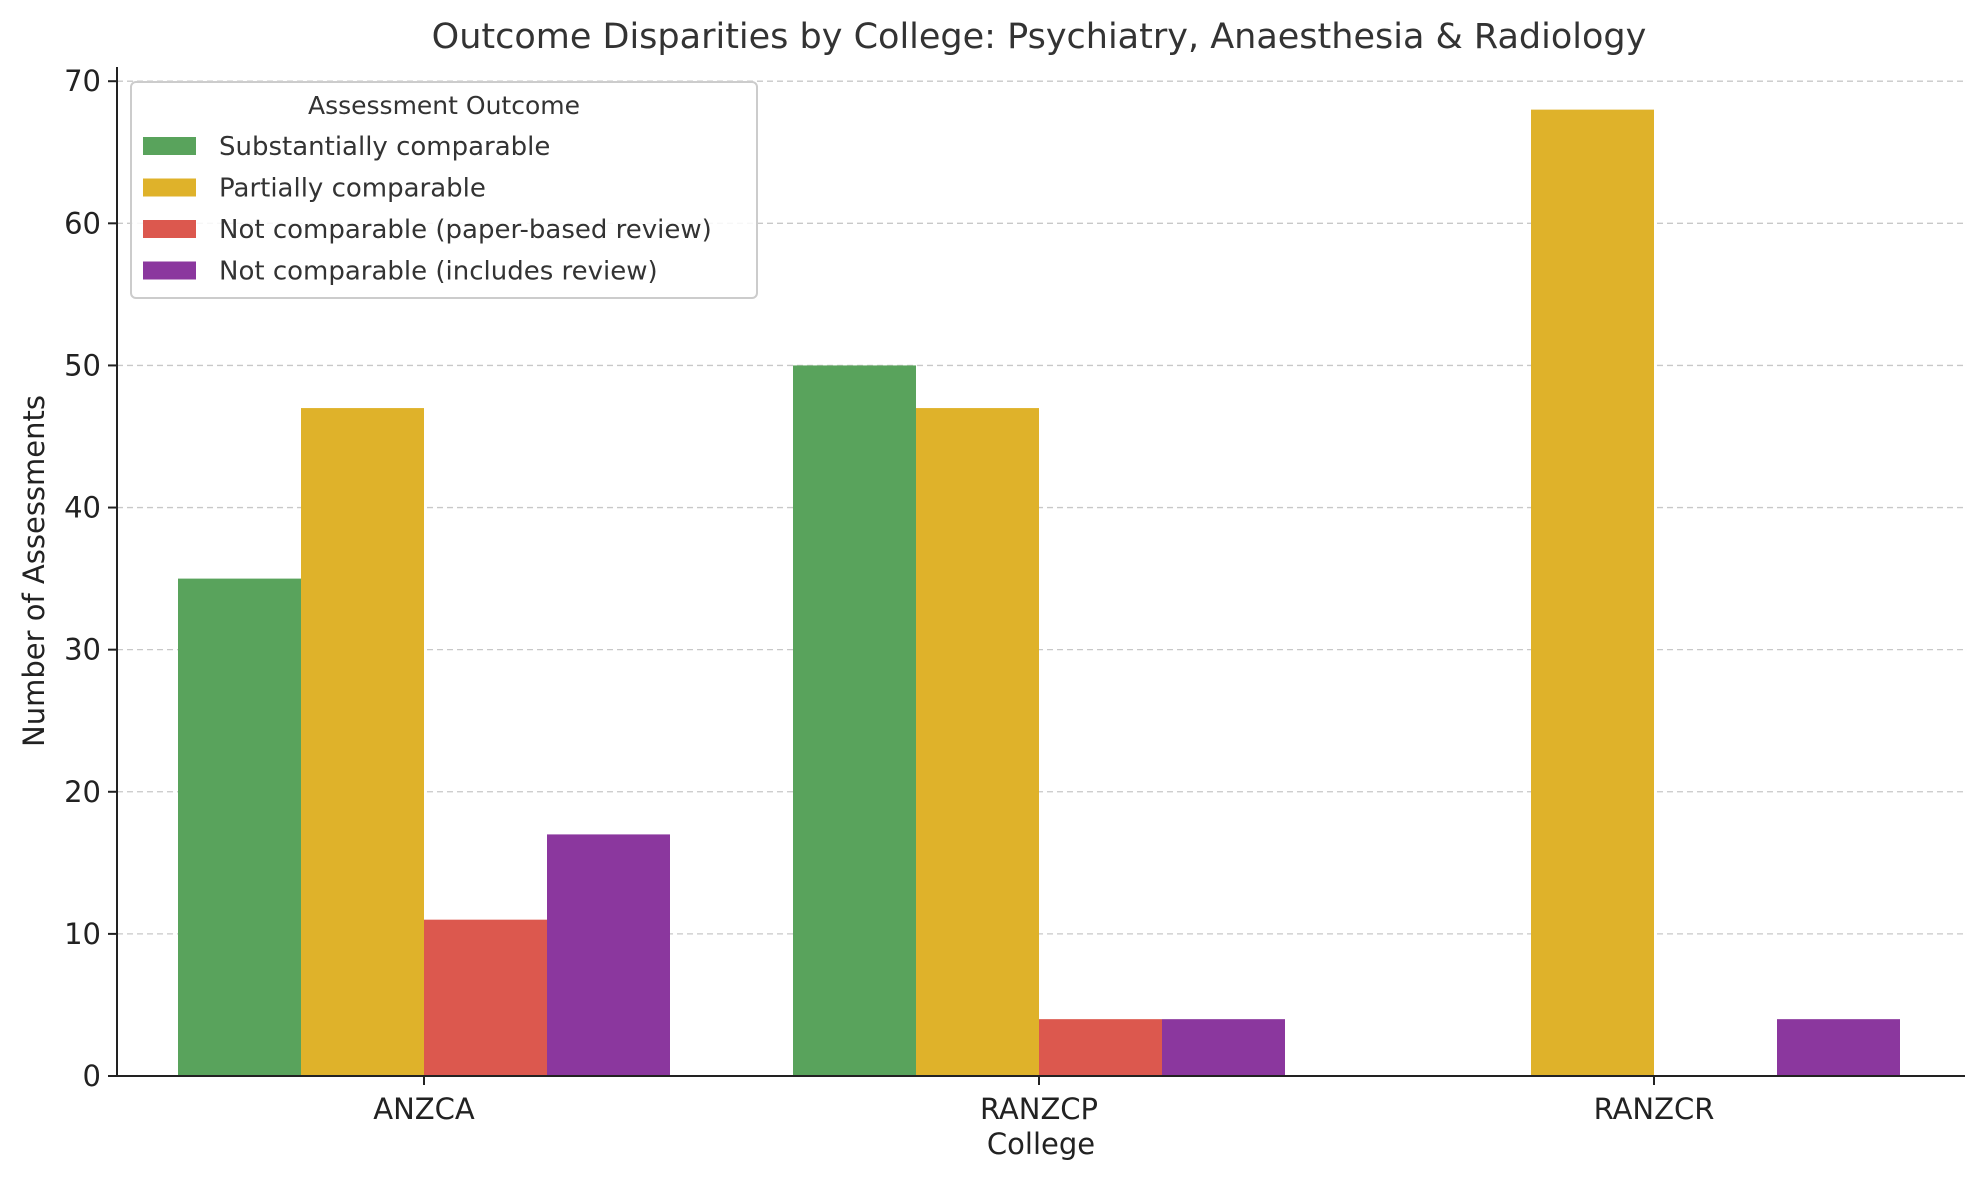 The image size is (1979, 1180). I want to click on y-tick-label: 30, so click(82, 650).